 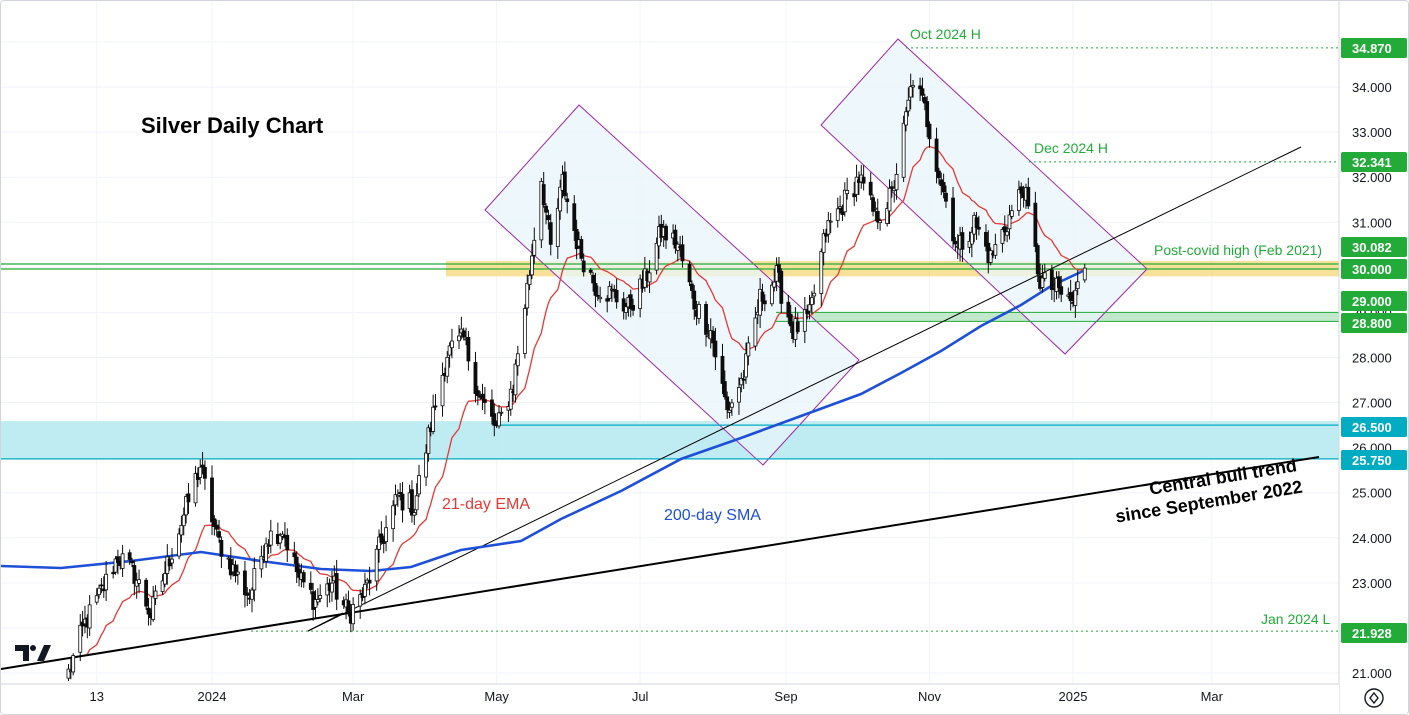 What do you see at coordinates (1212, 696) in the screenshot?
I see `x-tick-label: Mar` at bounding box center [1212, 696].